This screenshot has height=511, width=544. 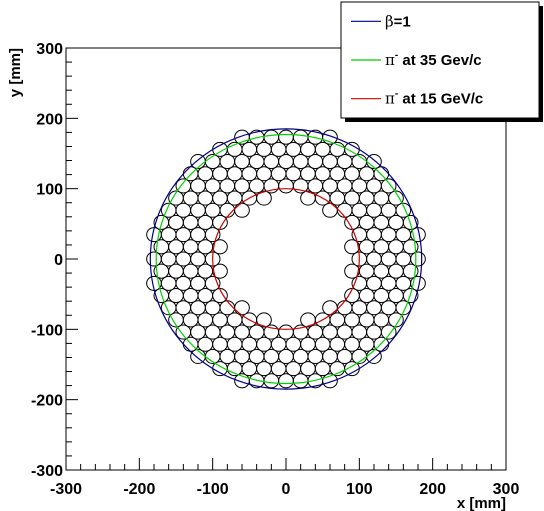 I want to click on legend-label-0: β=1, so click(x=398, y=21).